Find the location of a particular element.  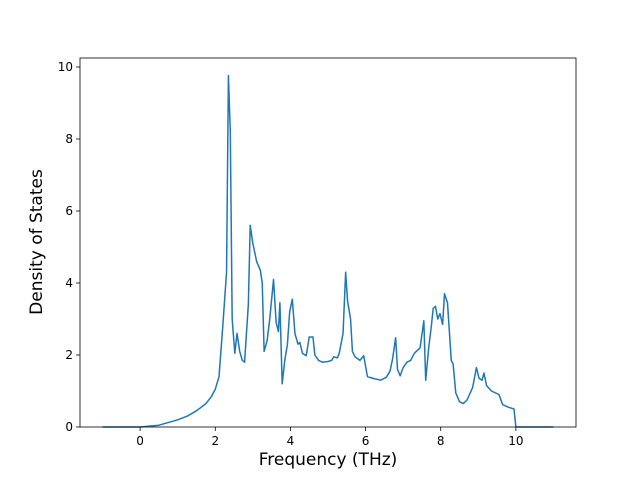

y-tick-label: 2 is located at coordinates (69, 355).